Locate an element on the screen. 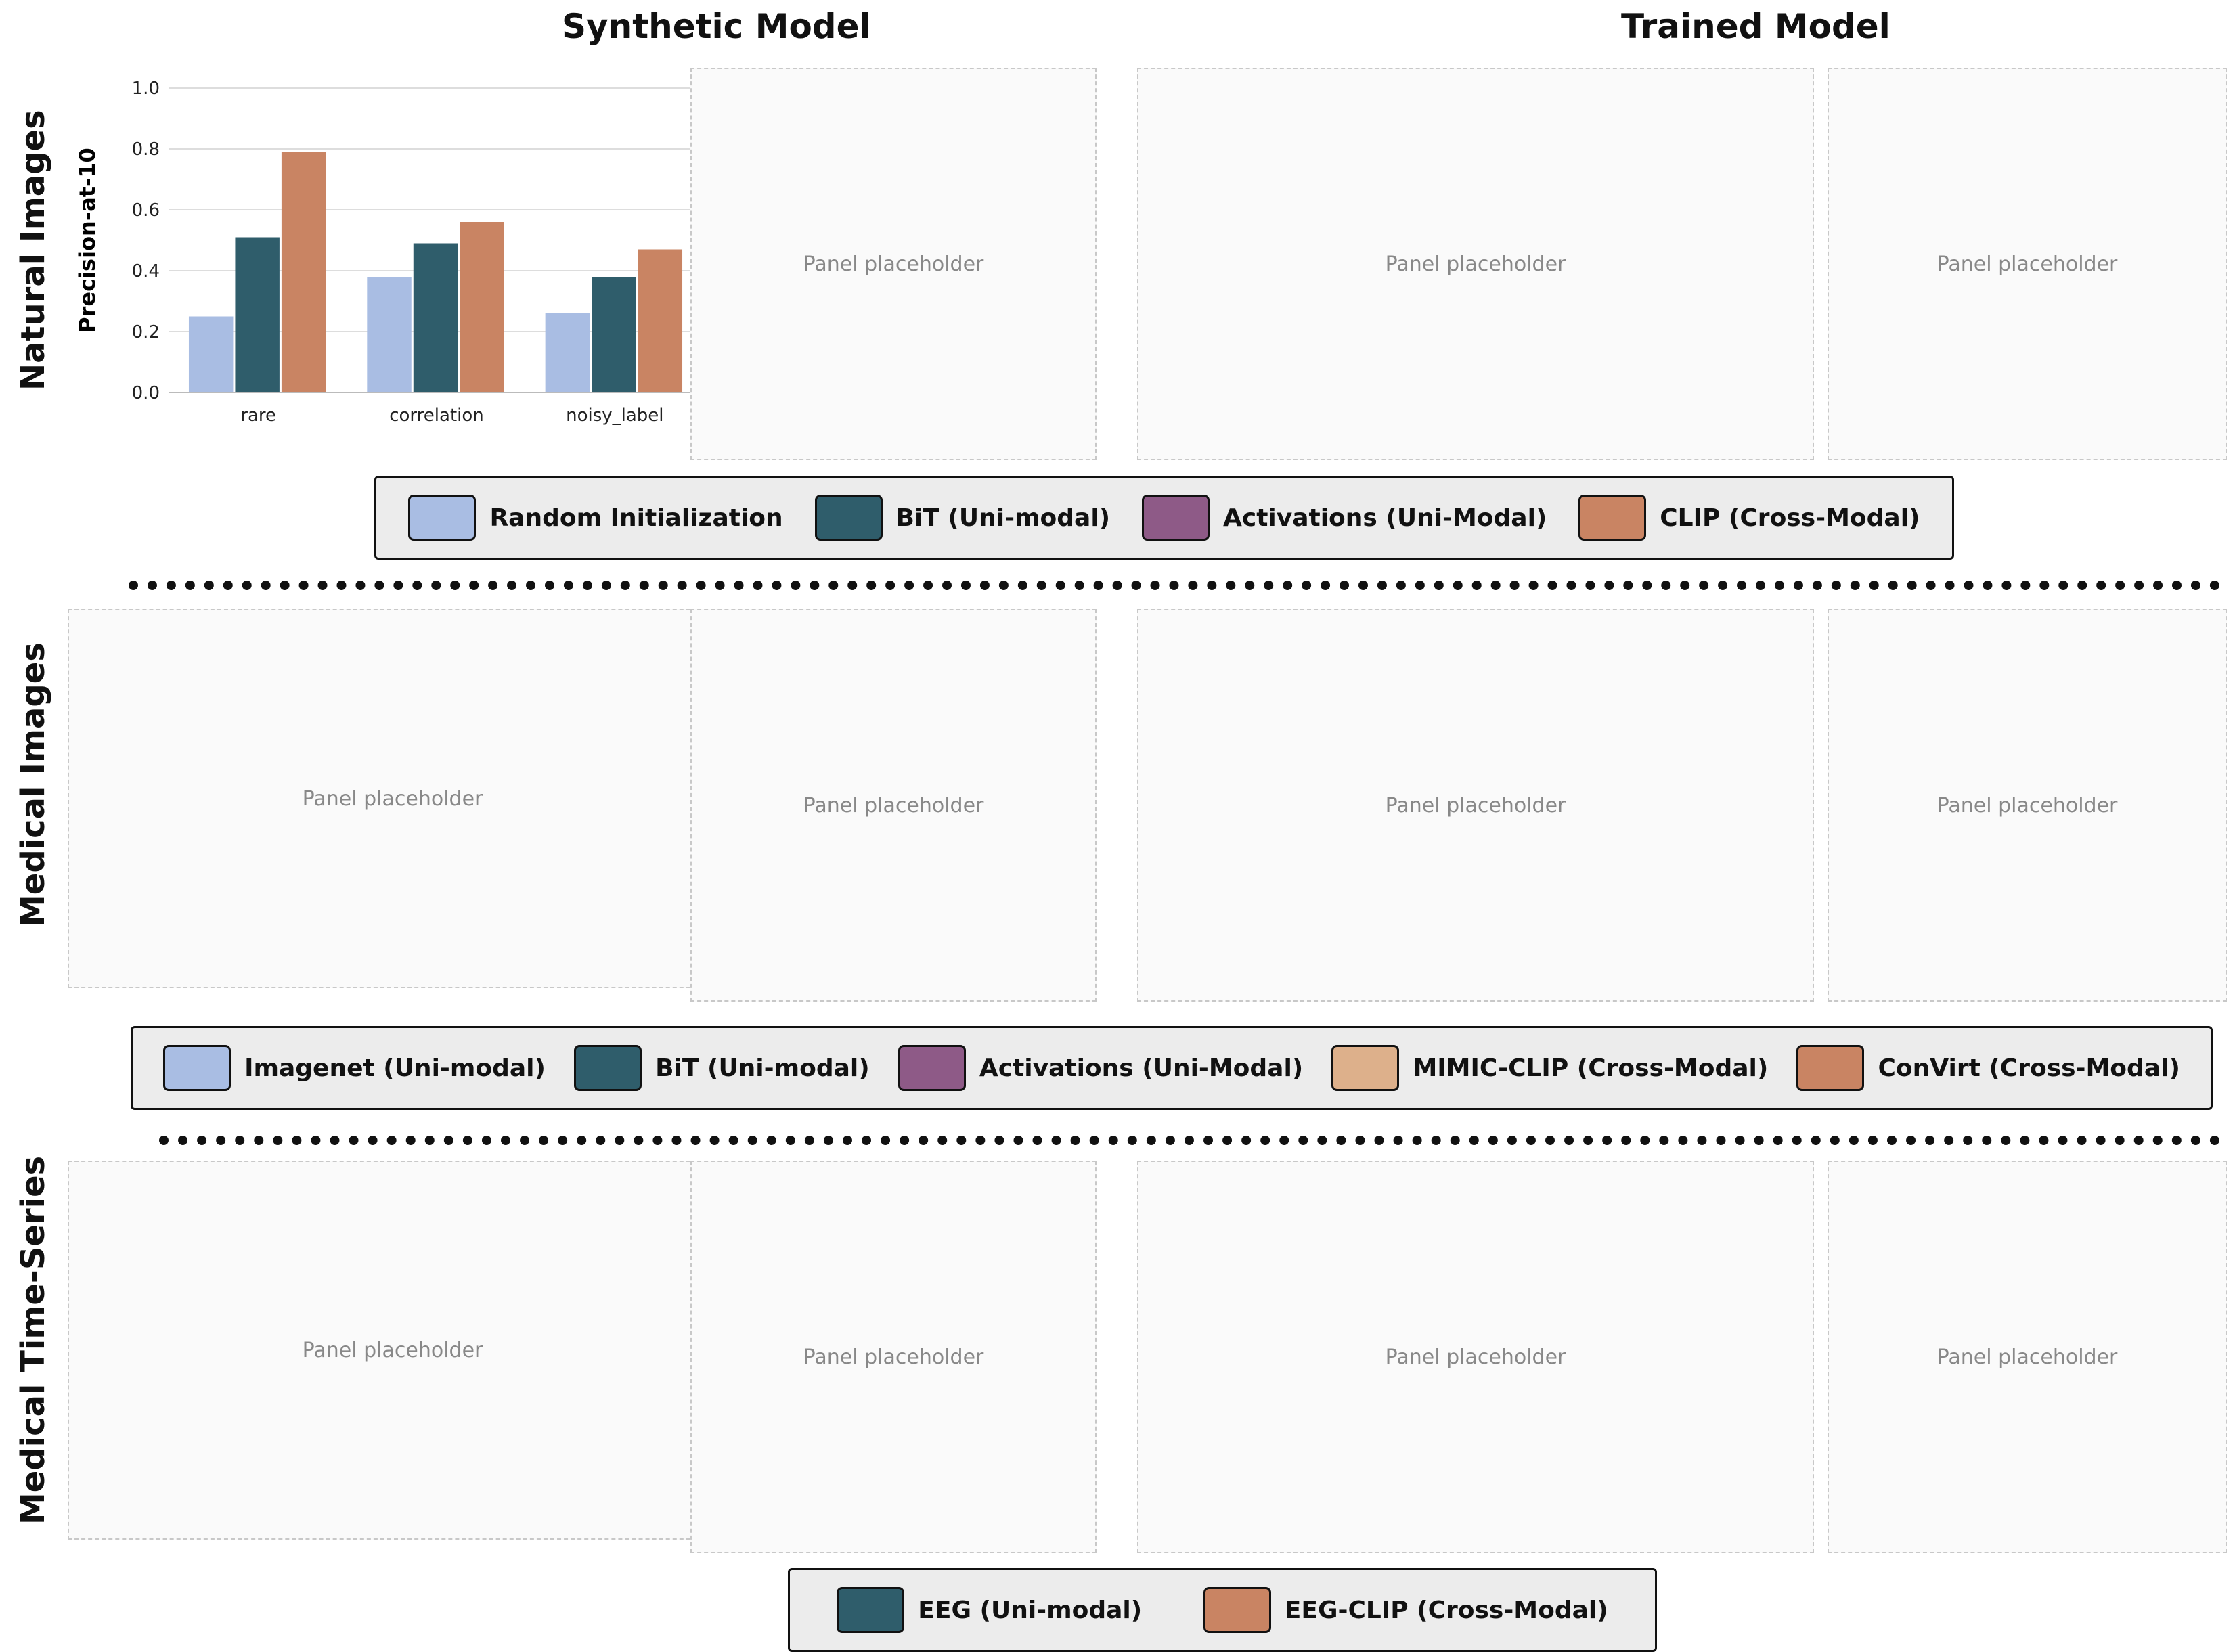 The width and height of the screenshot is (2235, 1652). y-axis-label: Precision-at-10 is located at coordinates (87, 240).